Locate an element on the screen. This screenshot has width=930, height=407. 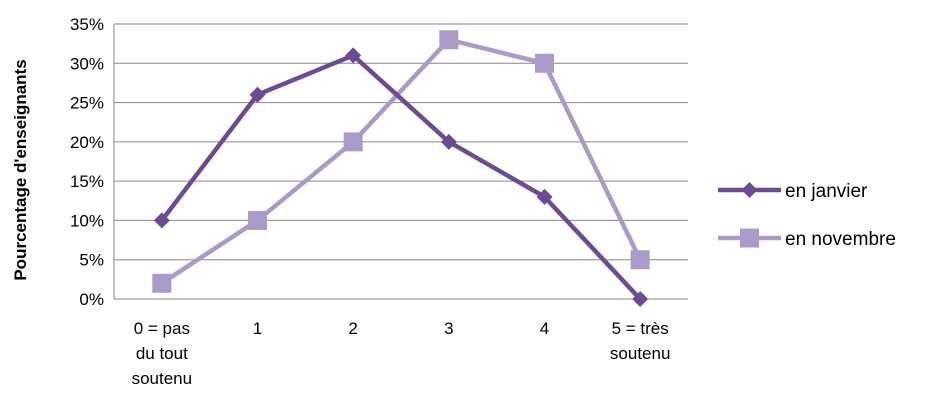
y-tick-label: 15% is located at coordinates (87, 181).